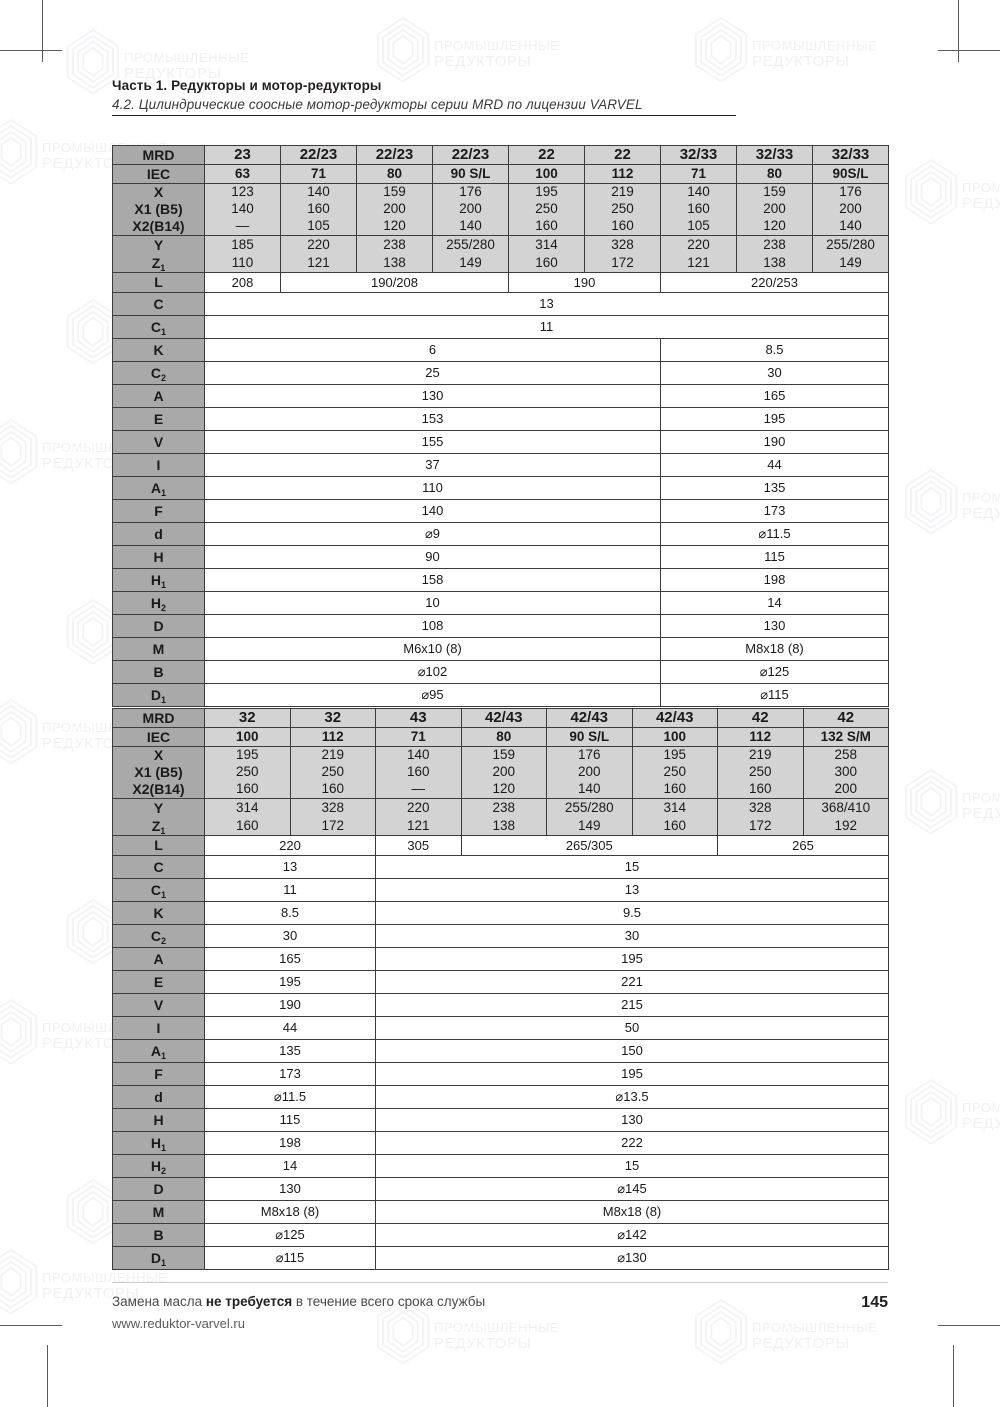  What do you see at coordinates (158, 580) in the screenshot?
I see `row-label-h1: H1` at bounding box center [158, 580].